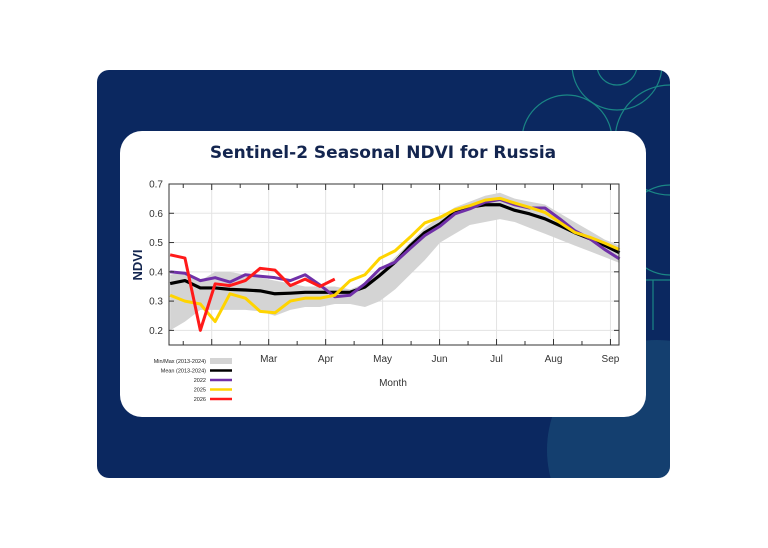 Image resolution: width=768 pixels, height=548 pixels. I want to click on y-tick-label: 0.3, so click(156, 302).